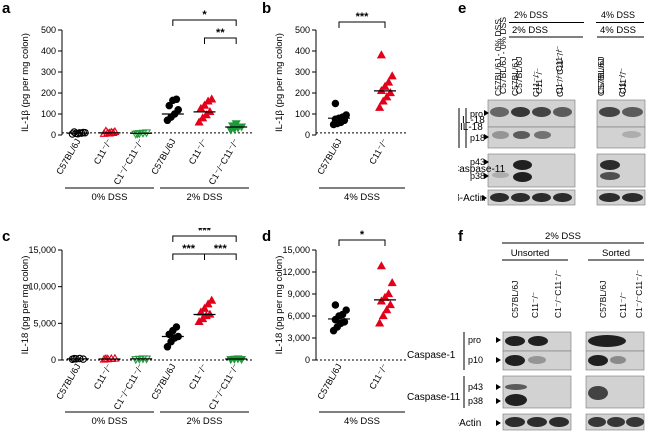  I want to click on a-ytick-label: 200, so click(48, 93).